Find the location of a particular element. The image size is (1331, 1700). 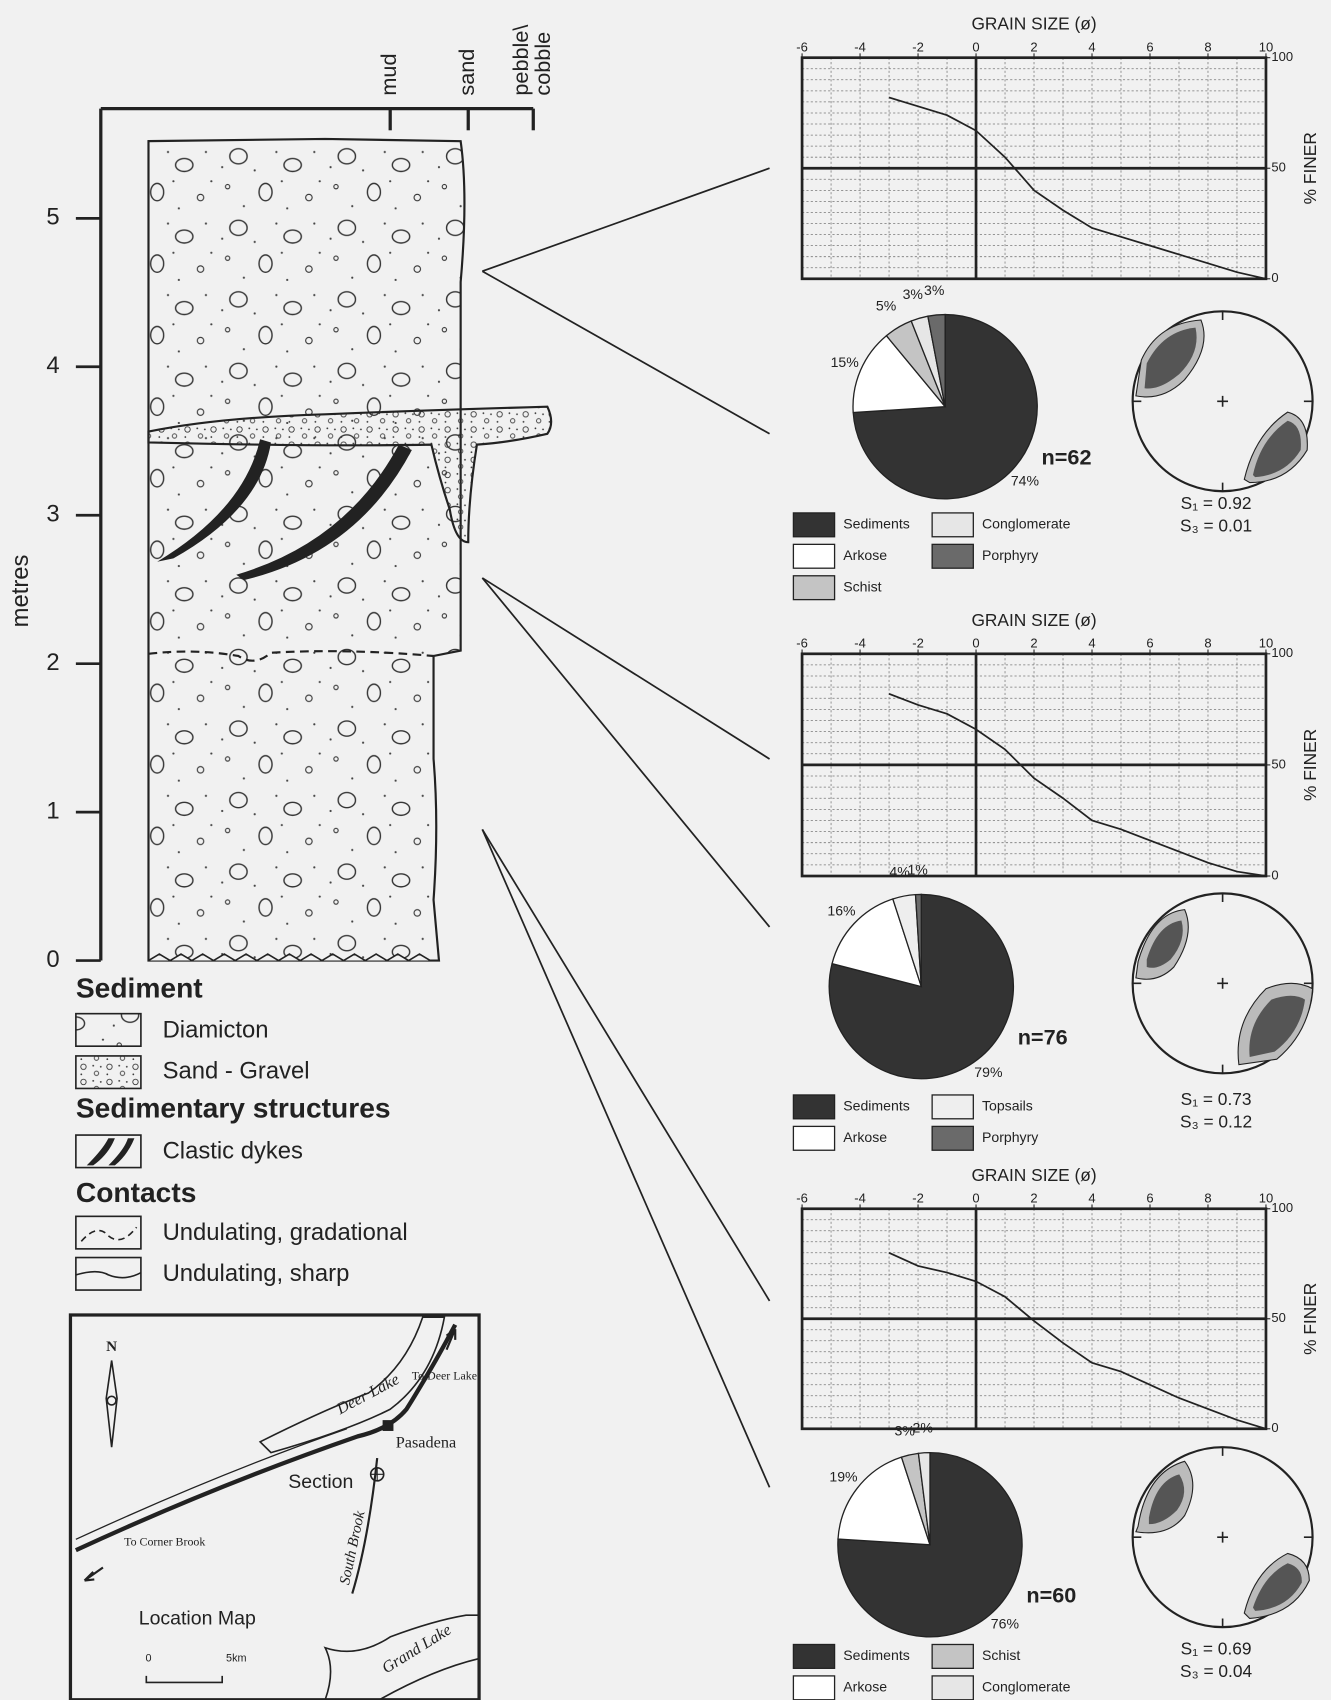

scale-label: 5km is located at coordinates (236, 1658).